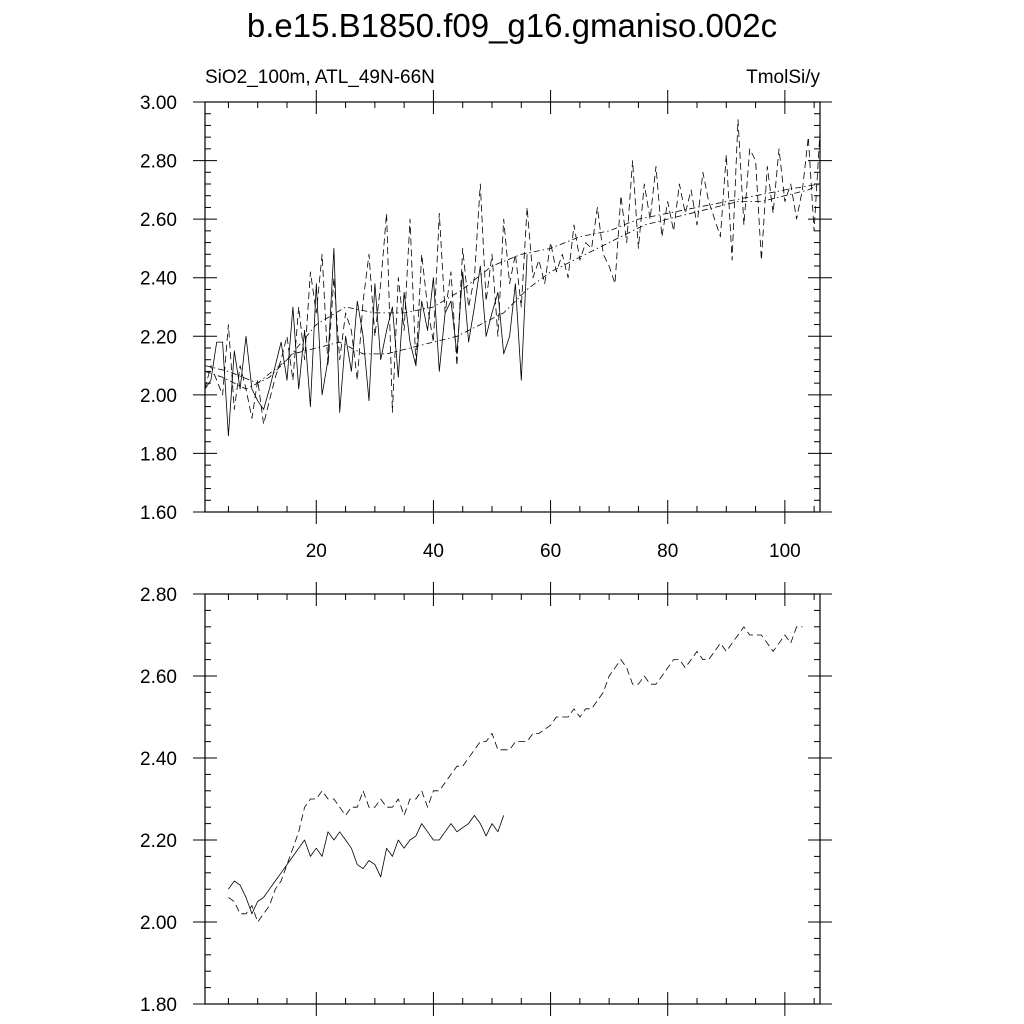 This screenshot has height=1024, width=1024. Describe the element at coordinates (158, 454) in the screenshot. I see `top-y-tick-label: 1.80` at that location.